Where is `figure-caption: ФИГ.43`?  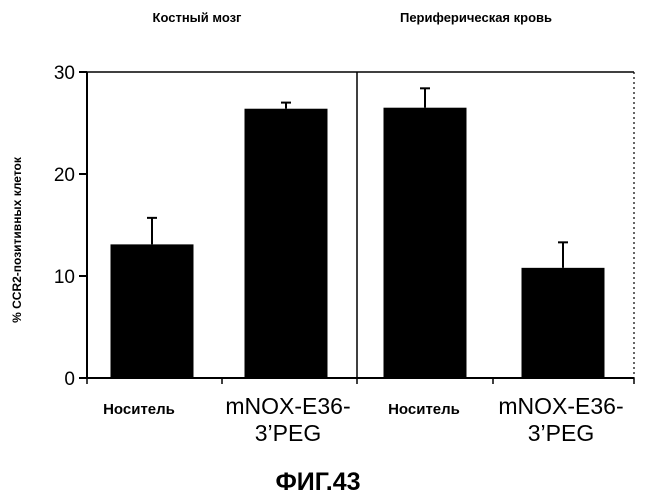 figure-caption: ФИГ.43 is located at coordinates (317, 482).